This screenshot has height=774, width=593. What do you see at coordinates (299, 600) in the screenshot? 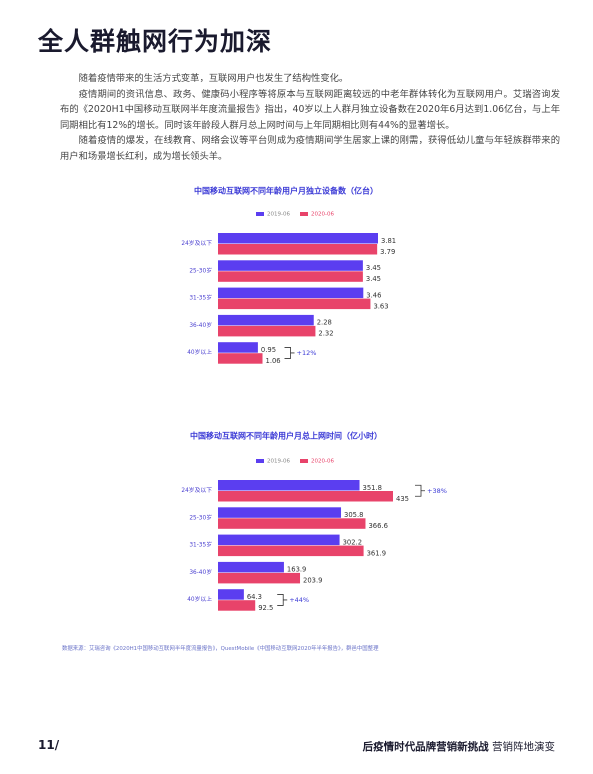
I see `annotation: +44%` at bounding box center [299, 600].